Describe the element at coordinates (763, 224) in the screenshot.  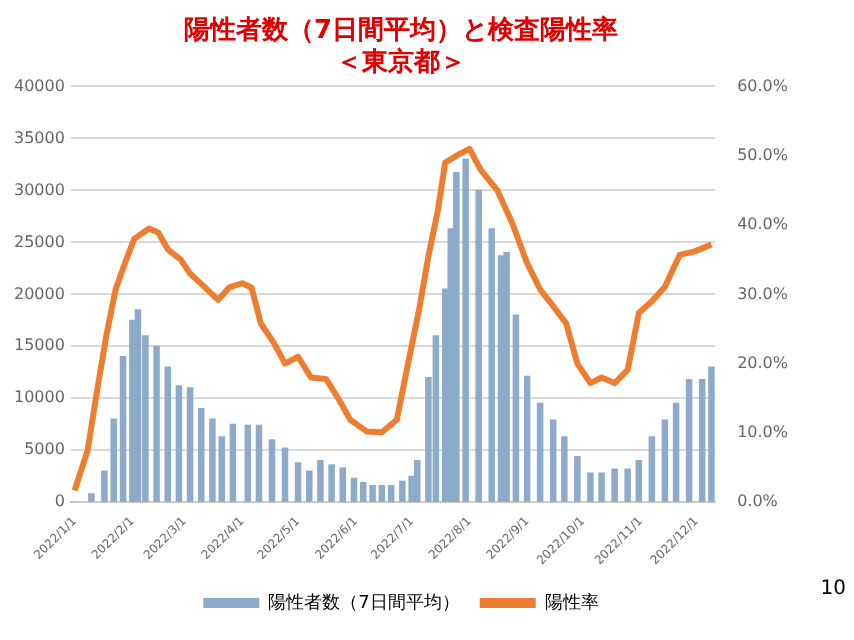
I see `y2-tick-label: 40.0%` at that location.